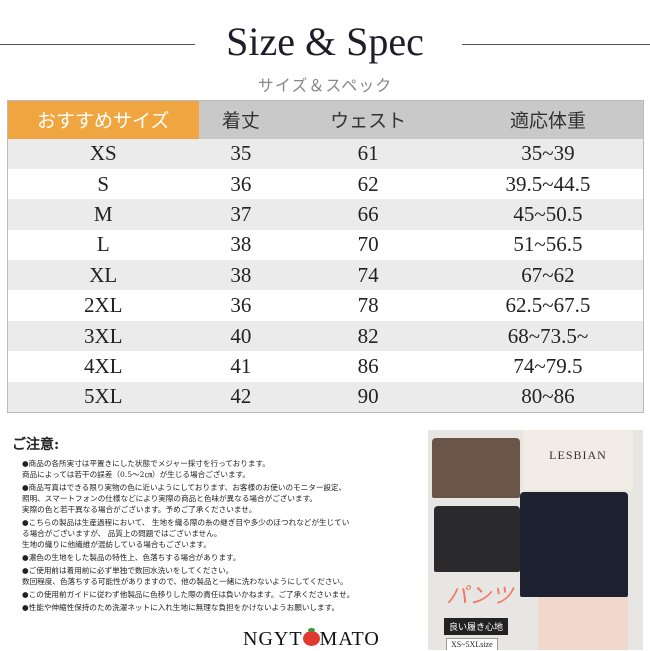 Image resolution: width=650 pixels, height=651 pixels. I want to click on cell-size: L, so click(103, 245).